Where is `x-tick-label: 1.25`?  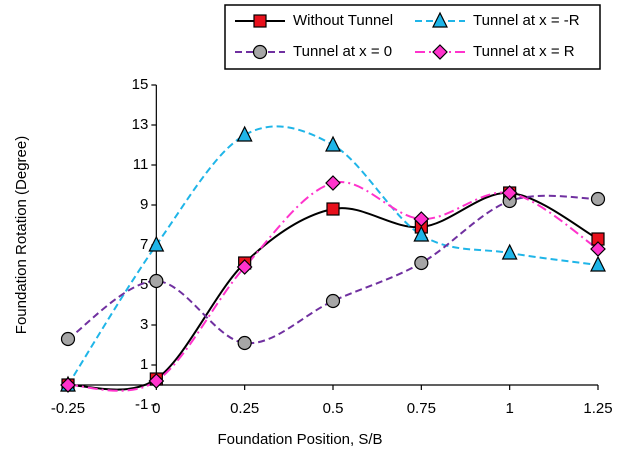 x-tick-label: 1.25 is located at coordinates (597, 408).